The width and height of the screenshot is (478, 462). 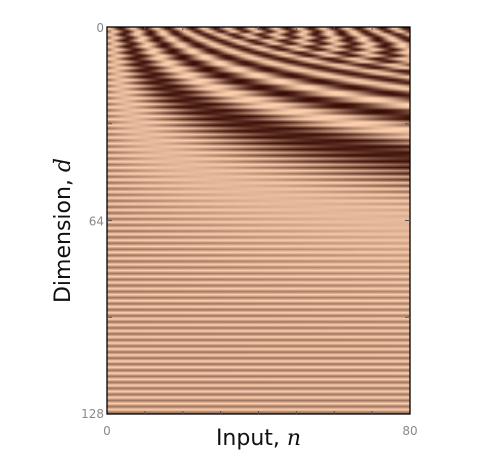 I want to click on x-tick-label-0: 0, so click(x=107, y=431).